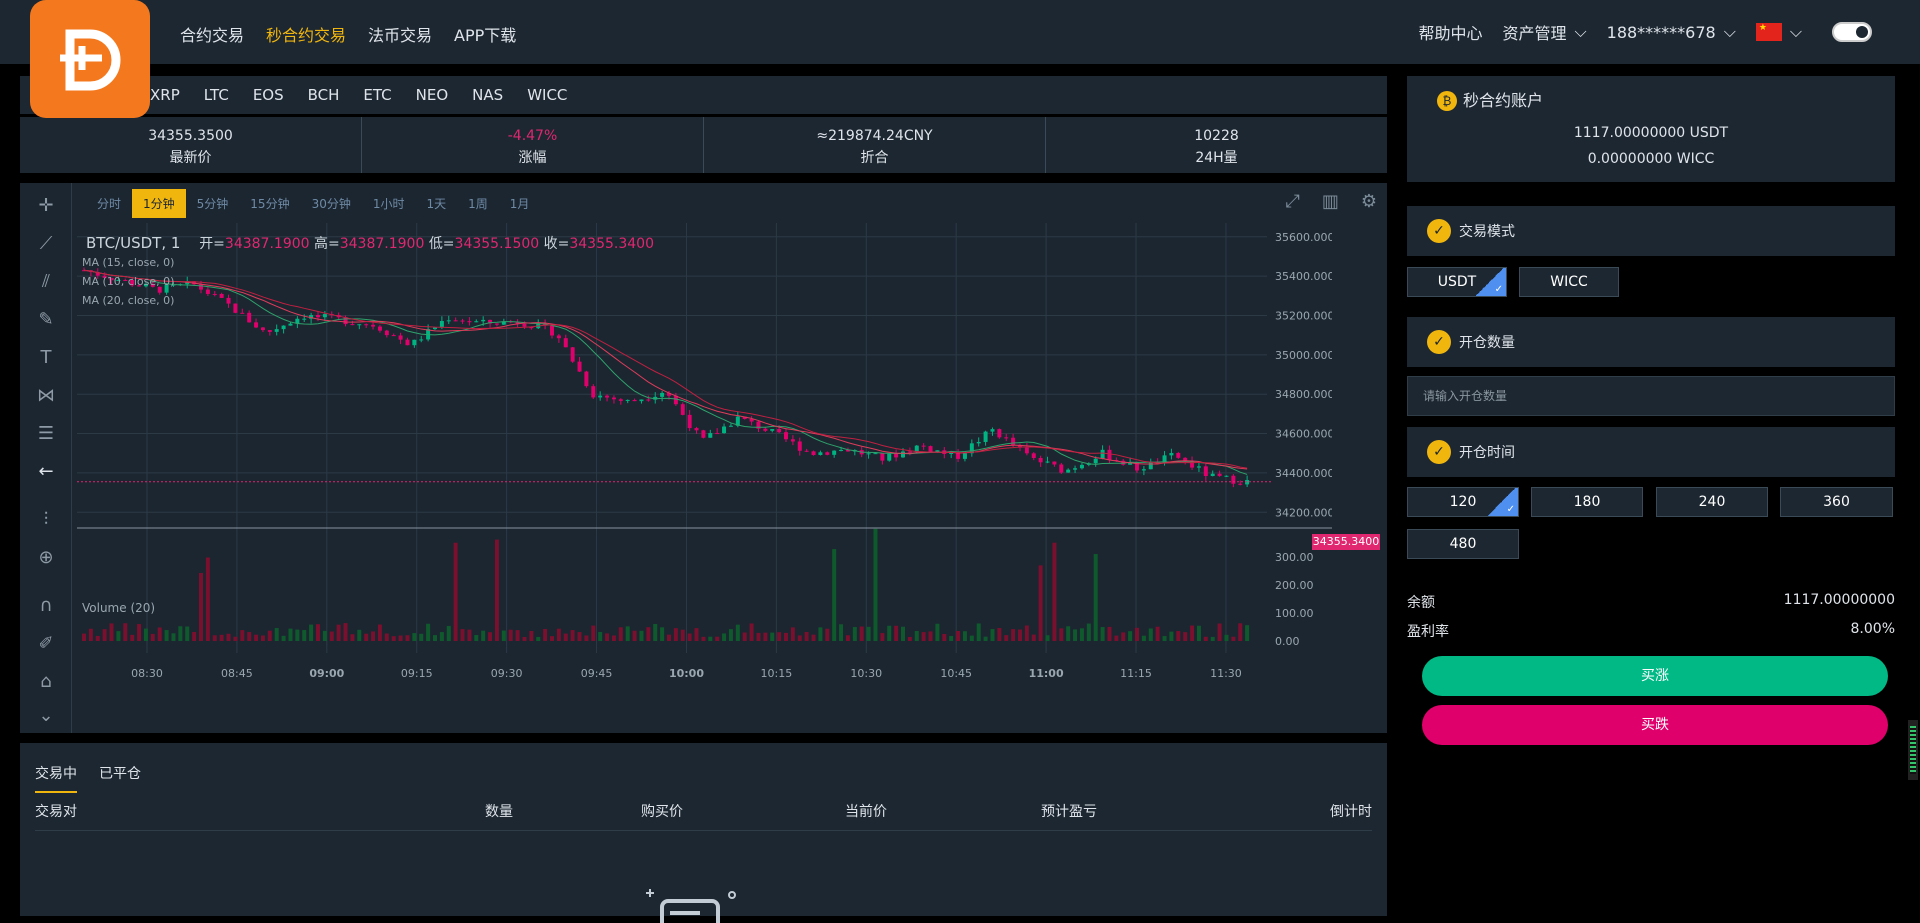 Image resolution: width=1920 pixels, height=923 pixels. What do you see at coordinates (46, 557) in the screenshot?
I see `zoom-icon: ⊕` at bounding box center [46, 557].